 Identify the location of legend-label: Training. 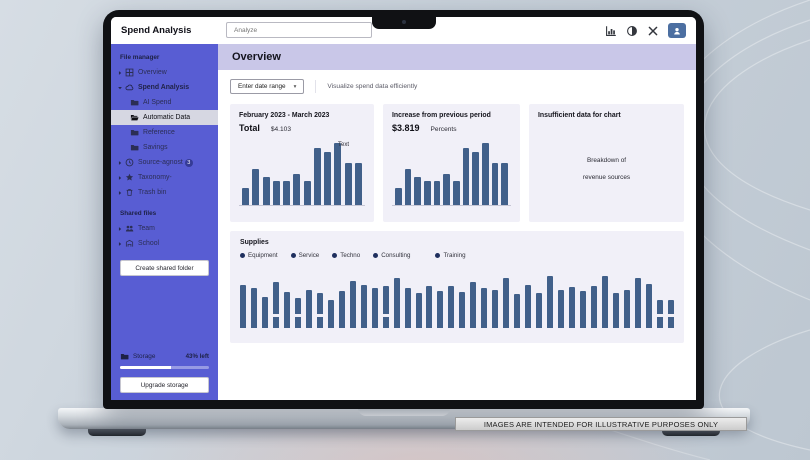
(454, 255).